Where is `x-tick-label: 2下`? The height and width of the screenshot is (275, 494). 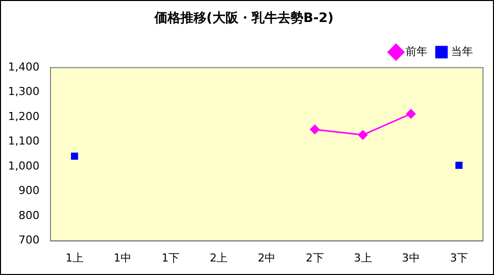
x-tick-label: 2下 is located at coordinates (315, 257).